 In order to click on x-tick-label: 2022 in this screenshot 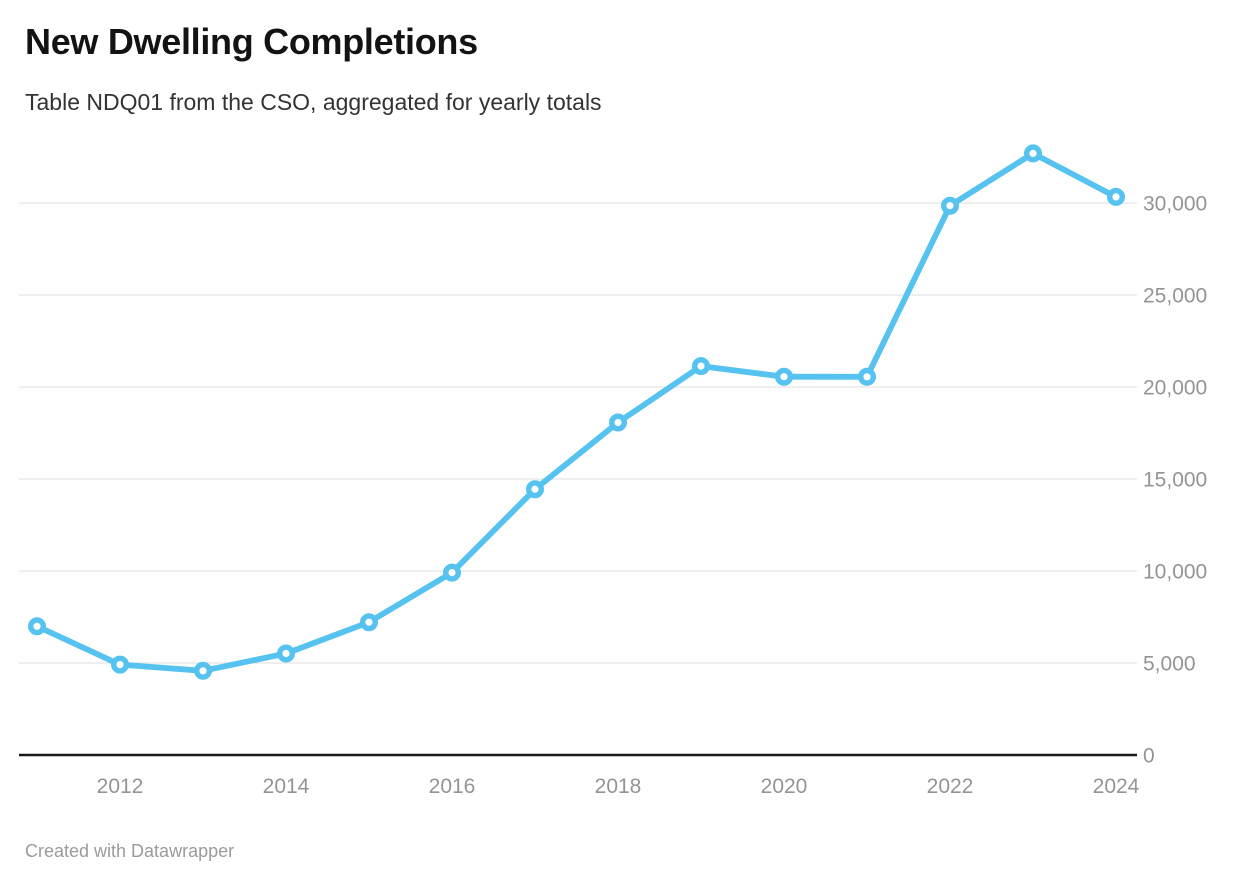, I will do `click(950, 786)`.